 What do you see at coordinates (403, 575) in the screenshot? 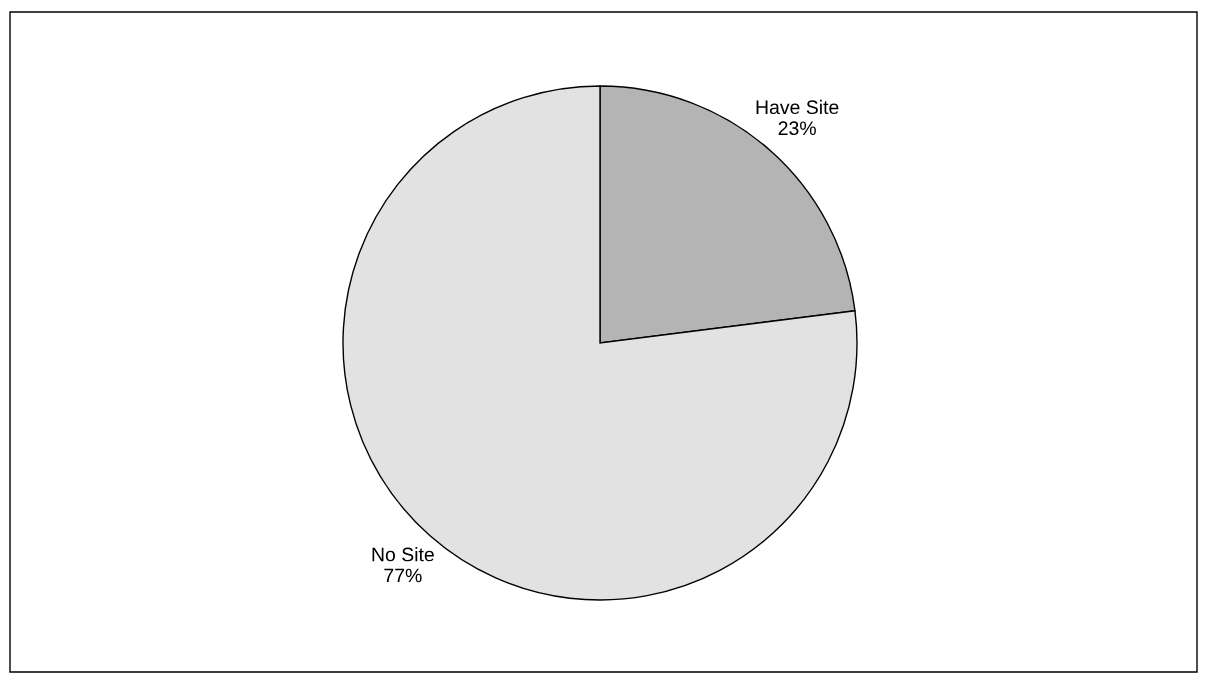
I see `data-label: 77%` at bounding box center [403, 575].